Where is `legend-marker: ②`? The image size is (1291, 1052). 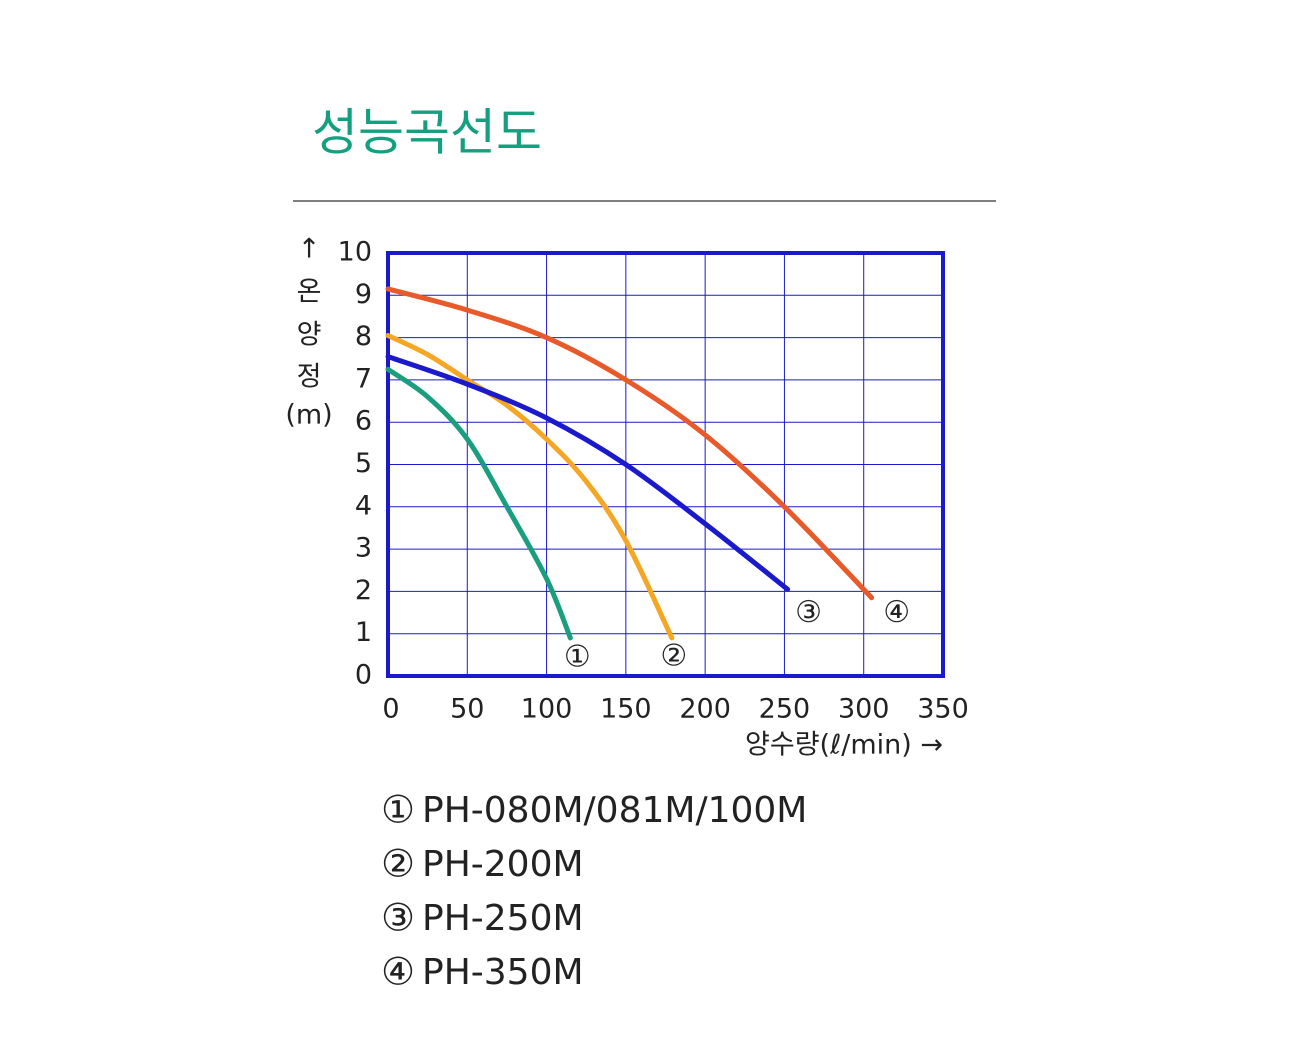 legend-marker: ② is located at coordinates (398, 864).